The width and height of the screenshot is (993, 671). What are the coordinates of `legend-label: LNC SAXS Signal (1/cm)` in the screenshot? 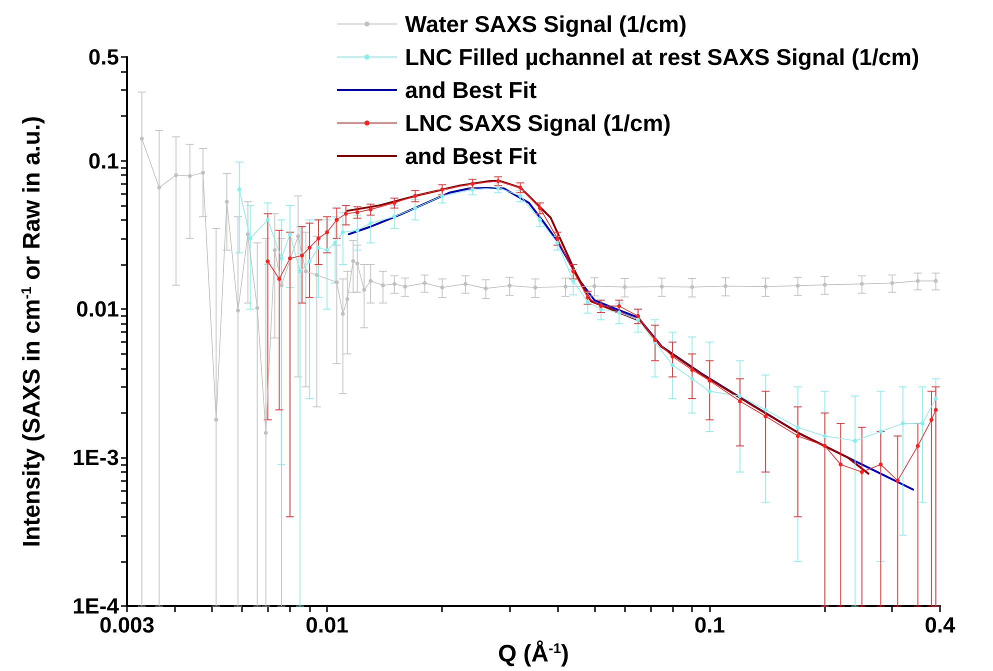 It's located at (538, 123).